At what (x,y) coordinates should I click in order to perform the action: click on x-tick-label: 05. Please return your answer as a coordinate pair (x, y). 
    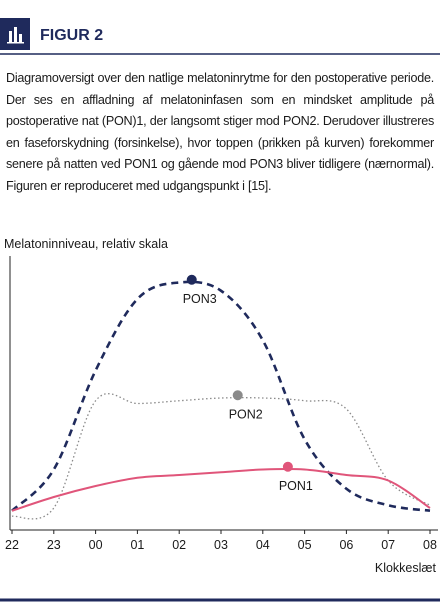
    Looking at the image, I should click on (305, 545).